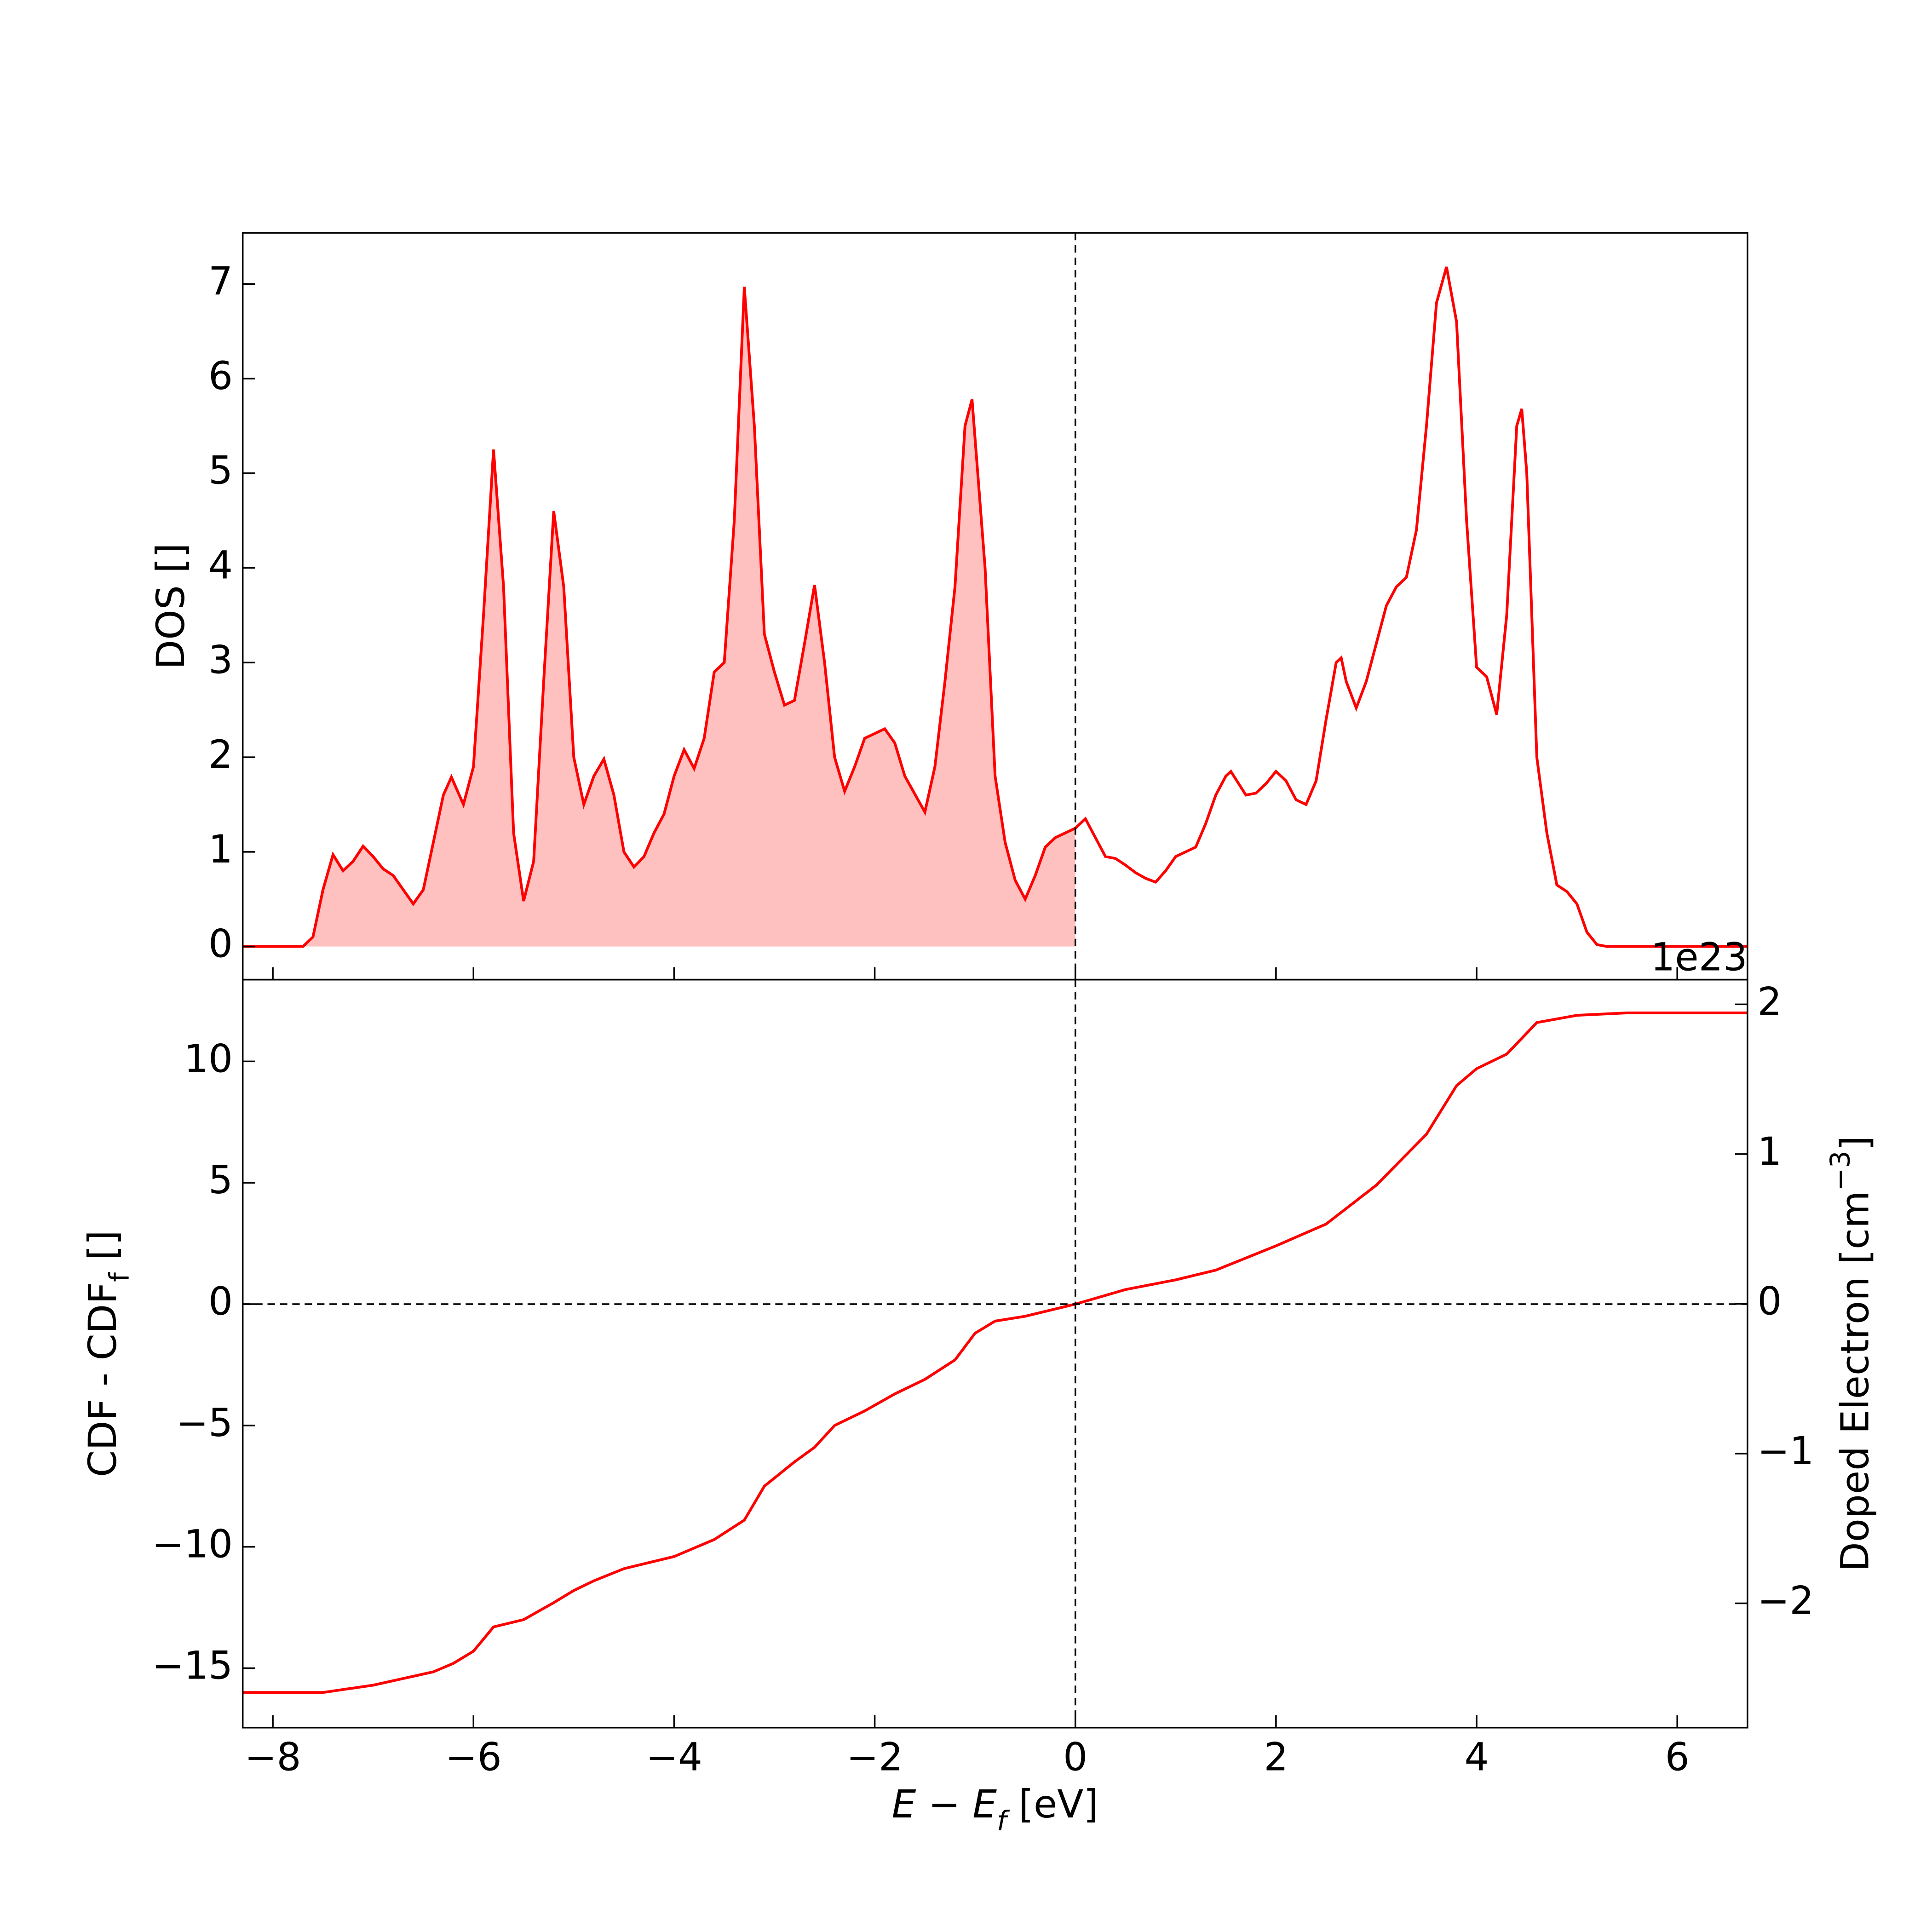 The height and width of the screenshot is (1932, 1932). What do you see at coordinates (1769, 1001) in the screenshot?
I see `y2-tick-label: 2` at bounding box center [1769, 1001].